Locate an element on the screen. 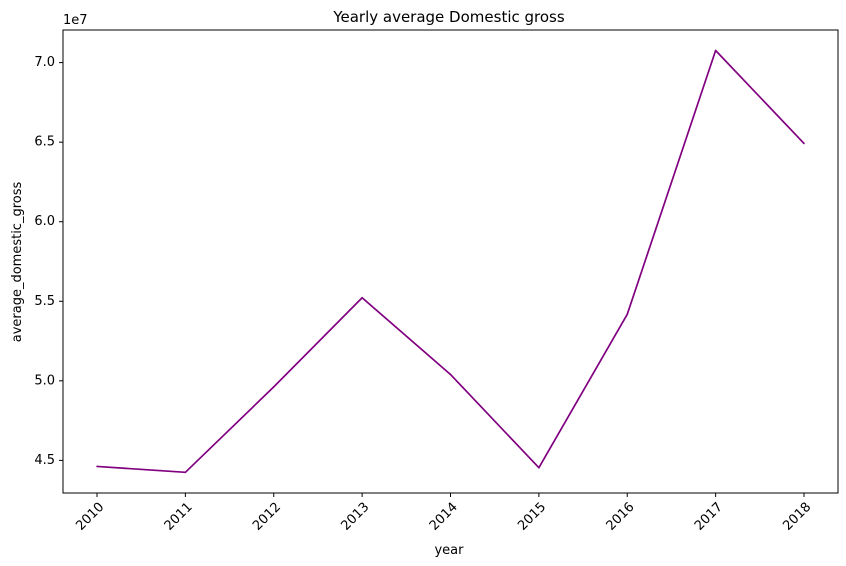  y-tick-label: 6.0 is located at coordinates (44, 221).